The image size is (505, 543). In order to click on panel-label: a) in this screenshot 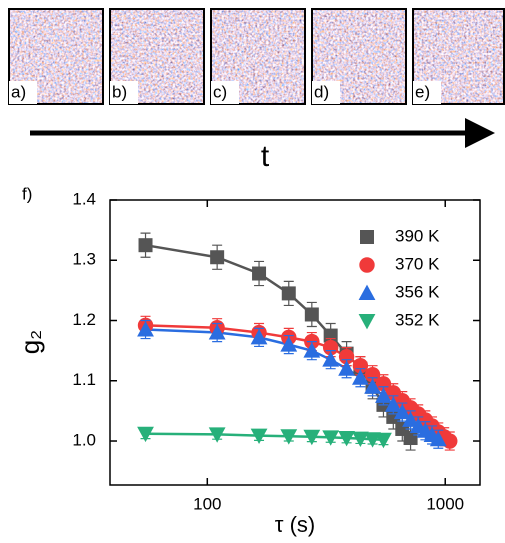, I will do `click(18, 91)`.